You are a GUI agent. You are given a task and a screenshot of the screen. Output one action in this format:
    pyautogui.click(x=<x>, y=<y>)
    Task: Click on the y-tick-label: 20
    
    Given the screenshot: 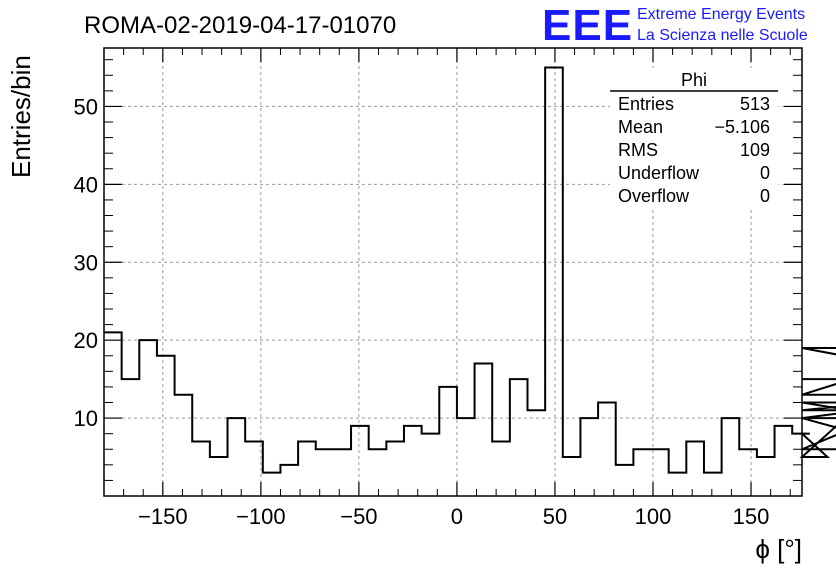 What is the action you would take?
    pyautogui.click(x=86, y=340)
    